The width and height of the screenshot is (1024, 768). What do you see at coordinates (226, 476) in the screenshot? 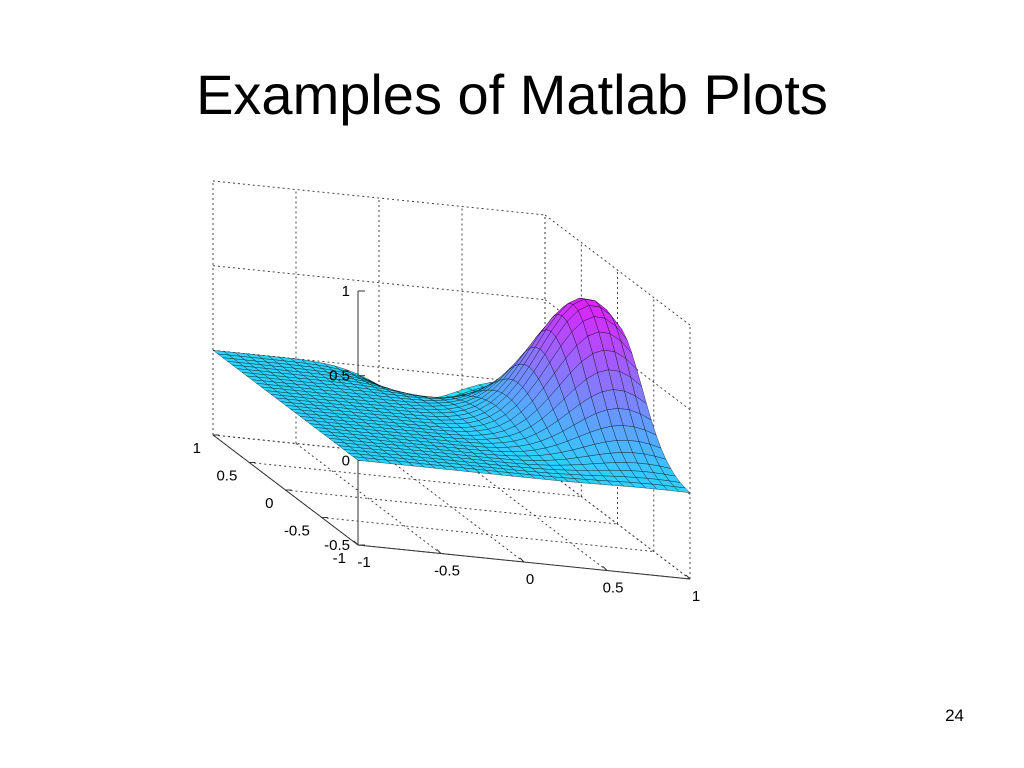
I see `y-tick-label: 0.5` at bounding box center [226, 476].